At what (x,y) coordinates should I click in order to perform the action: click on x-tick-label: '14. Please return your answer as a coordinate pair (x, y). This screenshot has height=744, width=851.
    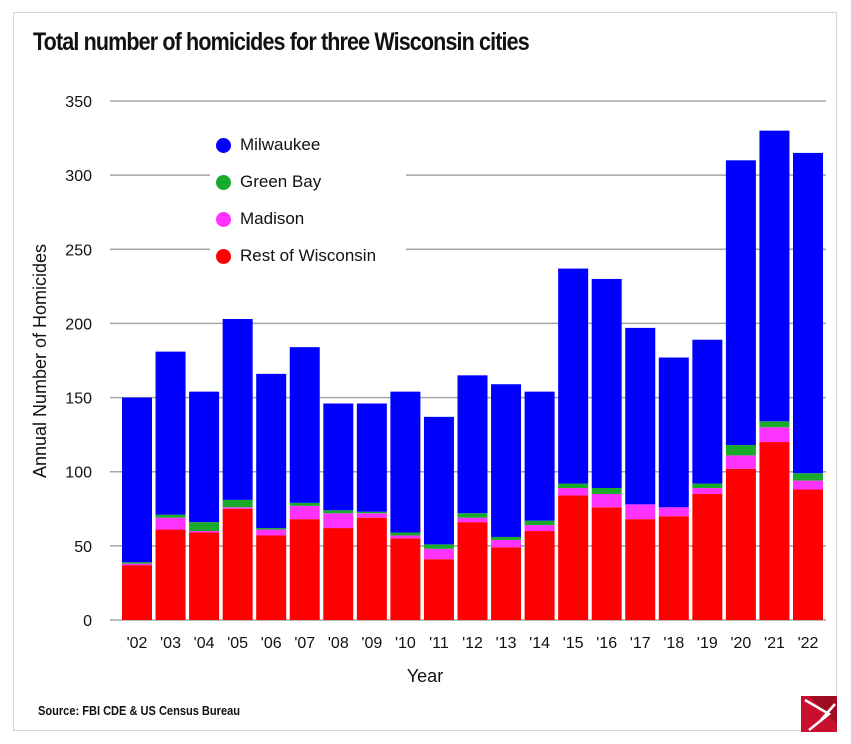
    Looking at the image, I should click on (539, 643).